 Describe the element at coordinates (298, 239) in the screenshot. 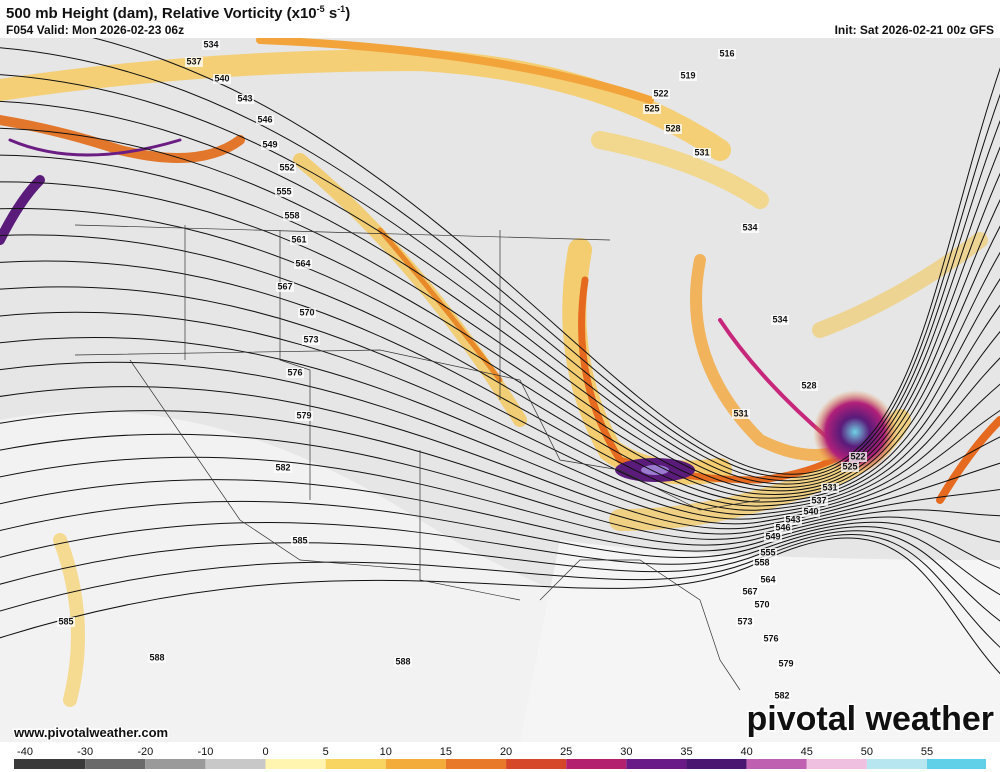

I see `contour-label: 561` at that location.